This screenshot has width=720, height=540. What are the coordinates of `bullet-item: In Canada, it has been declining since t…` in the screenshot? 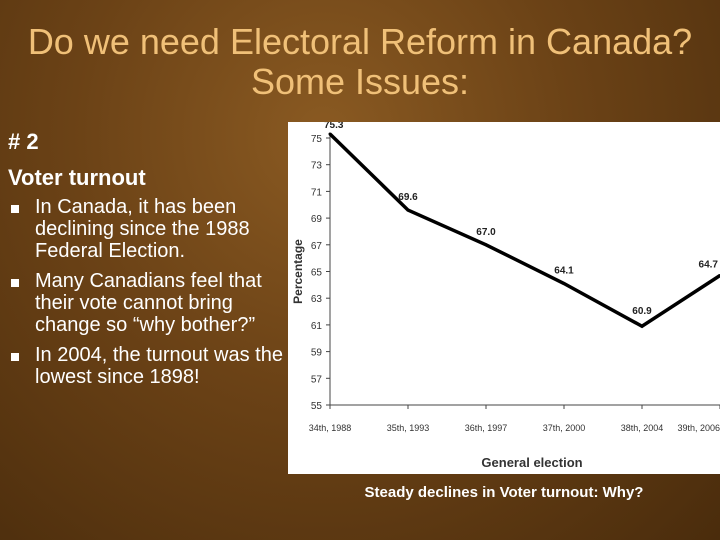 It's located at (145, 229).